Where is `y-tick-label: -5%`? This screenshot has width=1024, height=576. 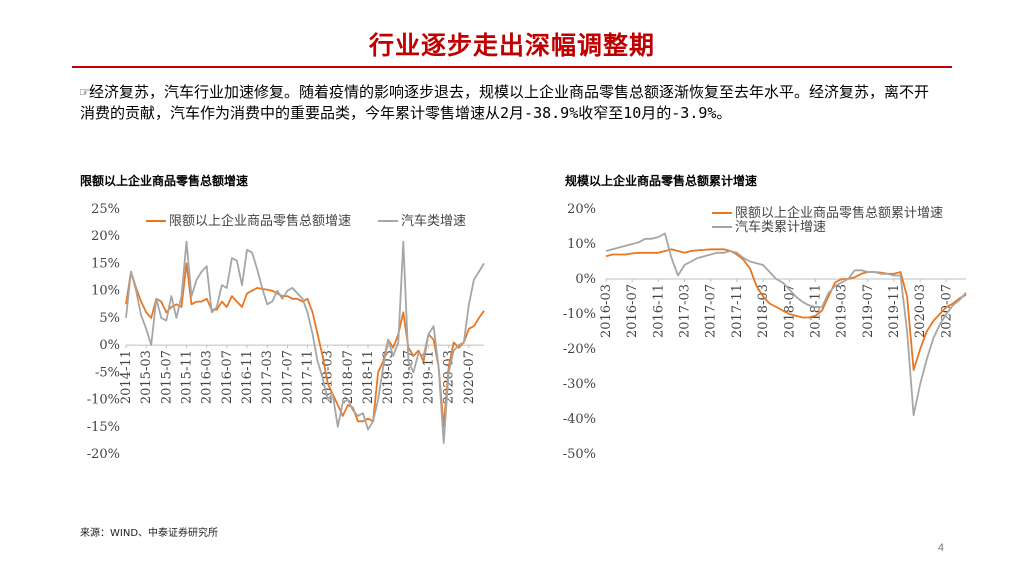 y-tick-label: -5% is located at coordinates (107, 372).